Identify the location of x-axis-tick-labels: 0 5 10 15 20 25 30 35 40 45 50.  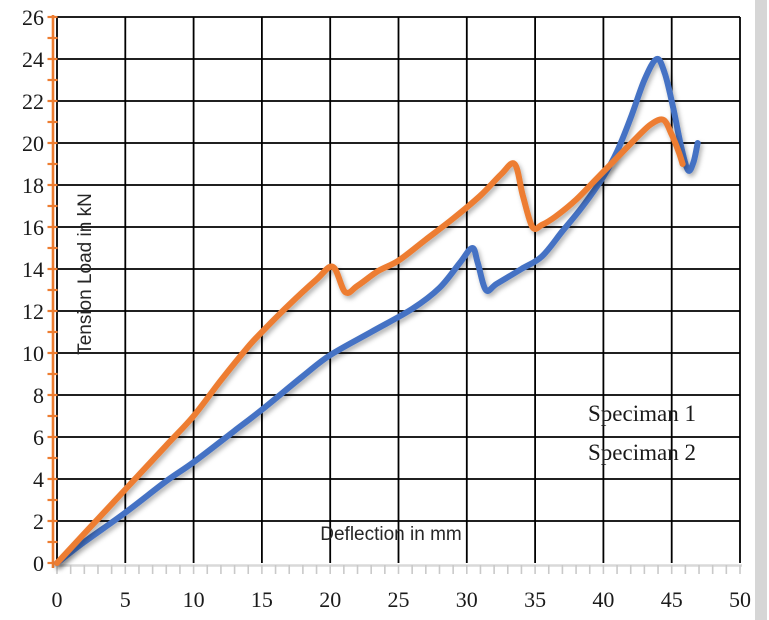
(402, 599).